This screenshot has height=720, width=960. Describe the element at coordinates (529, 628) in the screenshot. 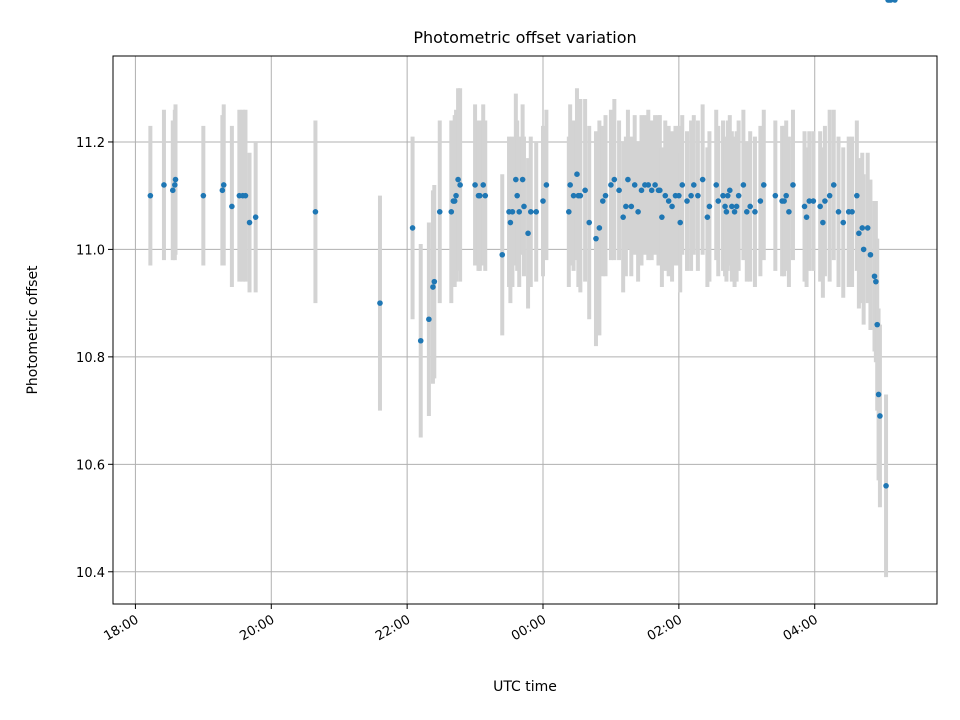

I see `x-tick-label: 00:00` at that location.